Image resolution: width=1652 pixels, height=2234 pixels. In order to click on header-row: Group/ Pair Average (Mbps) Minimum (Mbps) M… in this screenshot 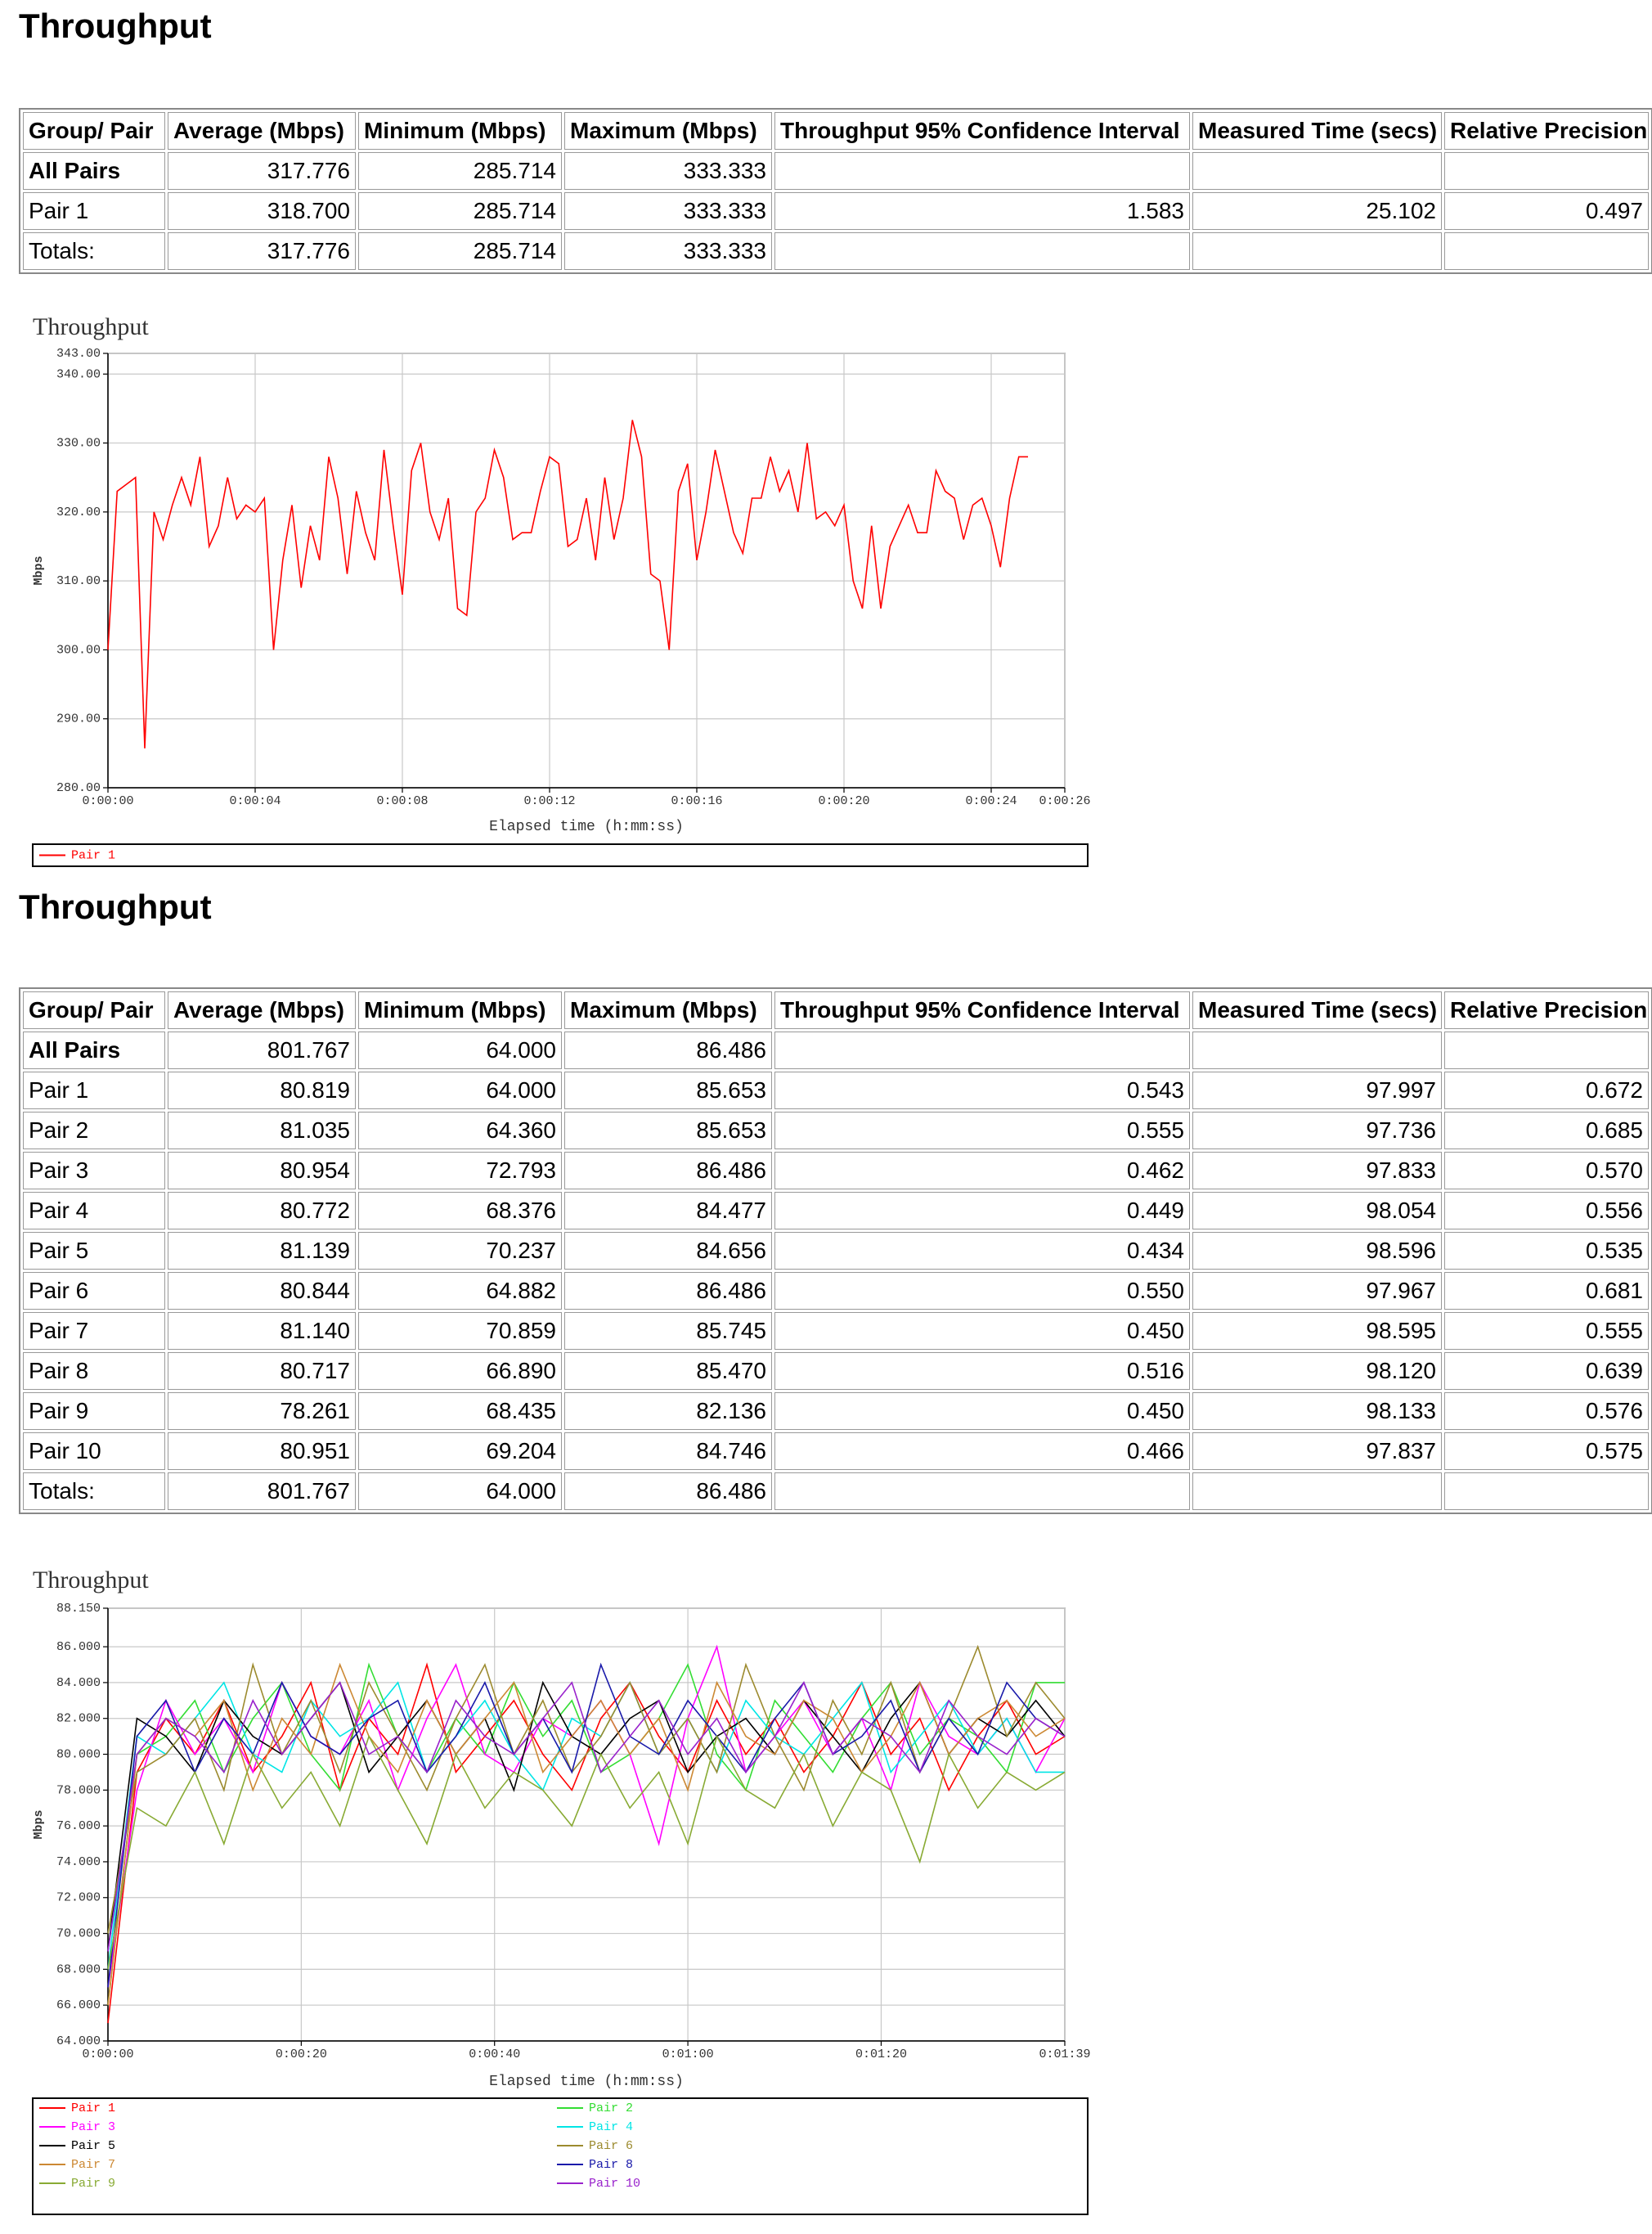, I will do `click(836, 131)`.